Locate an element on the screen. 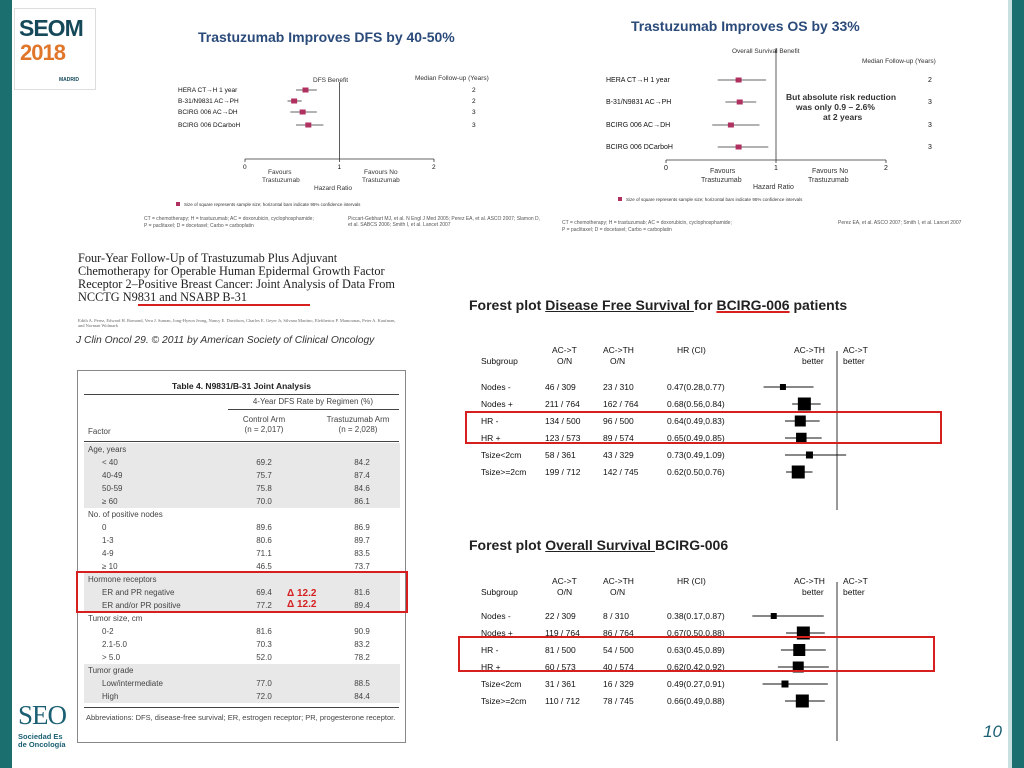 Image resolution: width=1024 pixels, height=768 pixels. forest-hr-ci-value: 0.63(0.45,0.89) is located at coordinates (696, 650).